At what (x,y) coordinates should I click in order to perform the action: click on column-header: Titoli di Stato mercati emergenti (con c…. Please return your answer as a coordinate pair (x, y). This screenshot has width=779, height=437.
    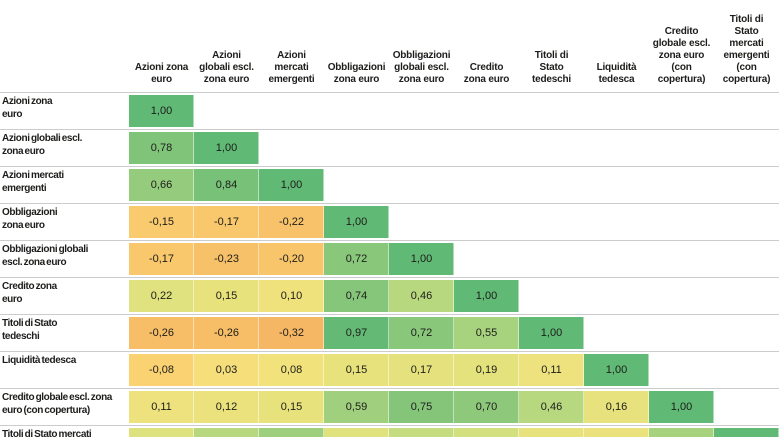
    Looking at the image, I should click on (746, 49).